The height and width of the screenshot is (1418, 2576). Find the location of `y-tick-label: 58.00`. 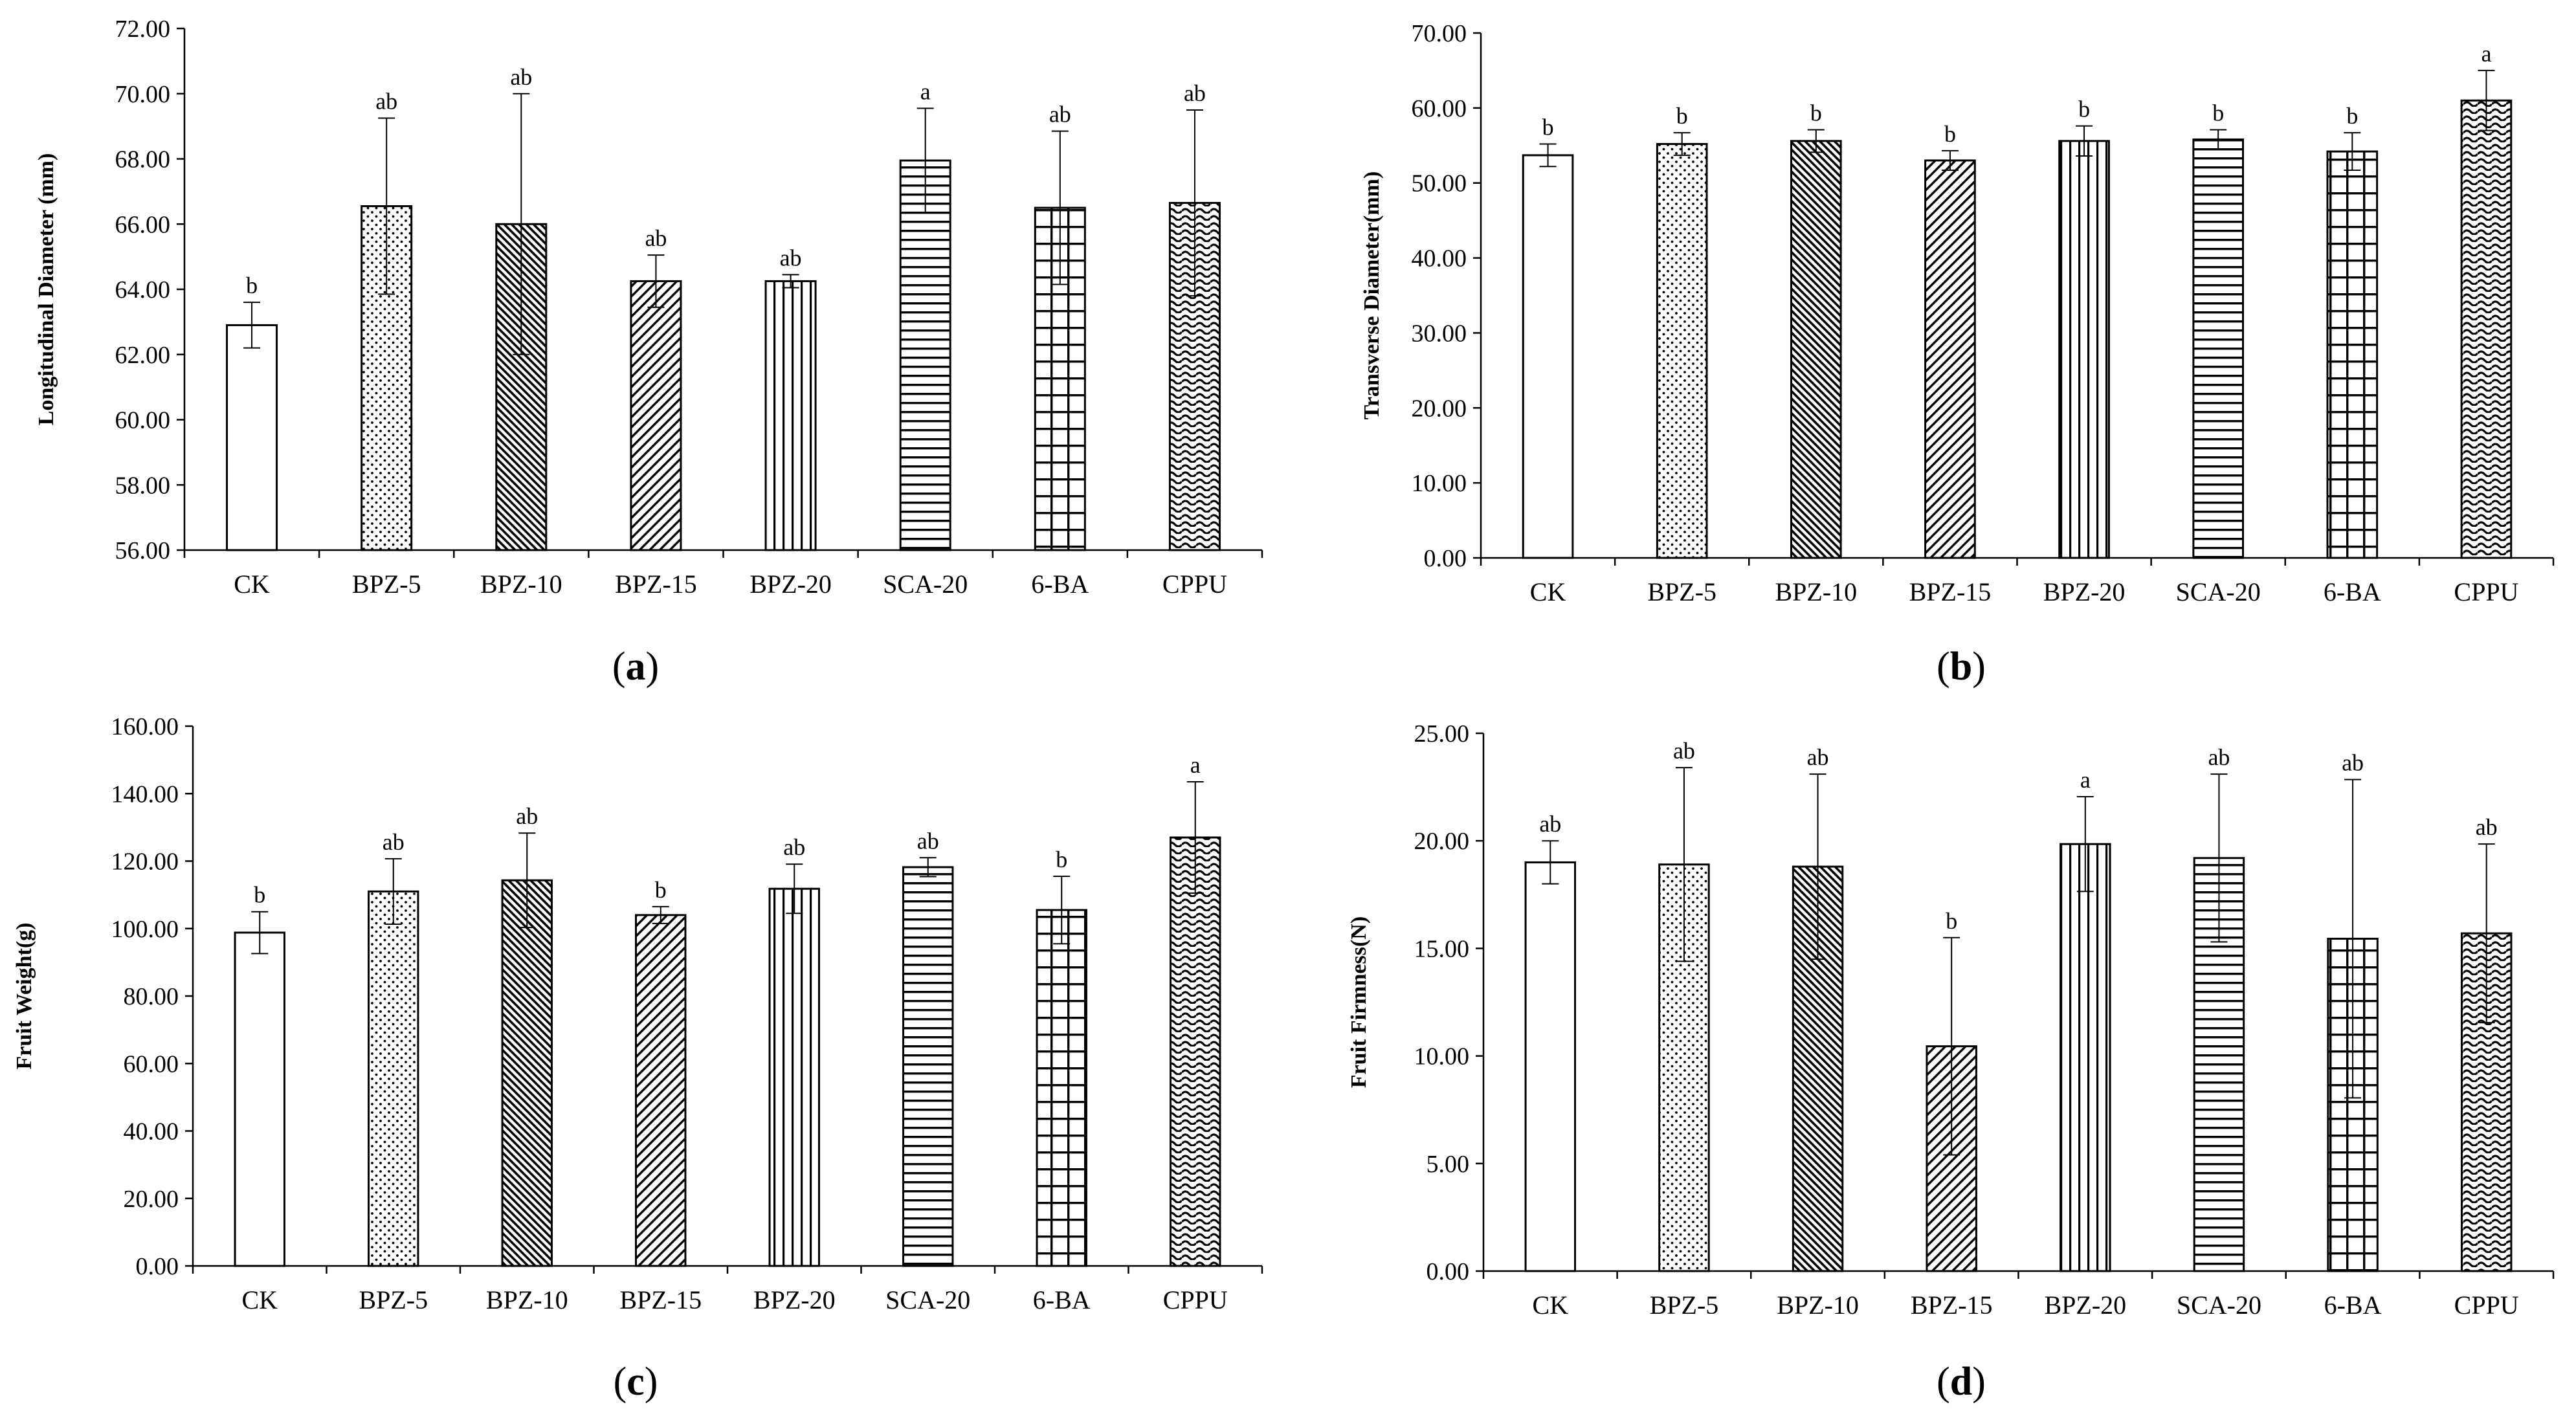

y-tick-label: 58.00 is located at coordinates (143, 485).